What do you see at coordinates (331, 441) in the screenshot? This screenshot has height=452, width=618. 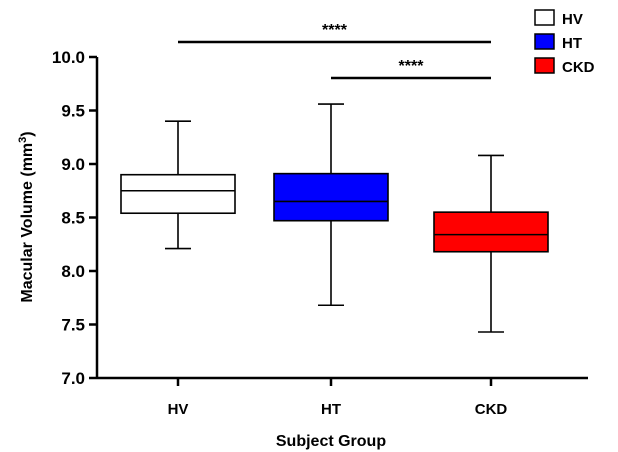 I see `x-axis-title: Subject Group` at bounding box center [331, 441].